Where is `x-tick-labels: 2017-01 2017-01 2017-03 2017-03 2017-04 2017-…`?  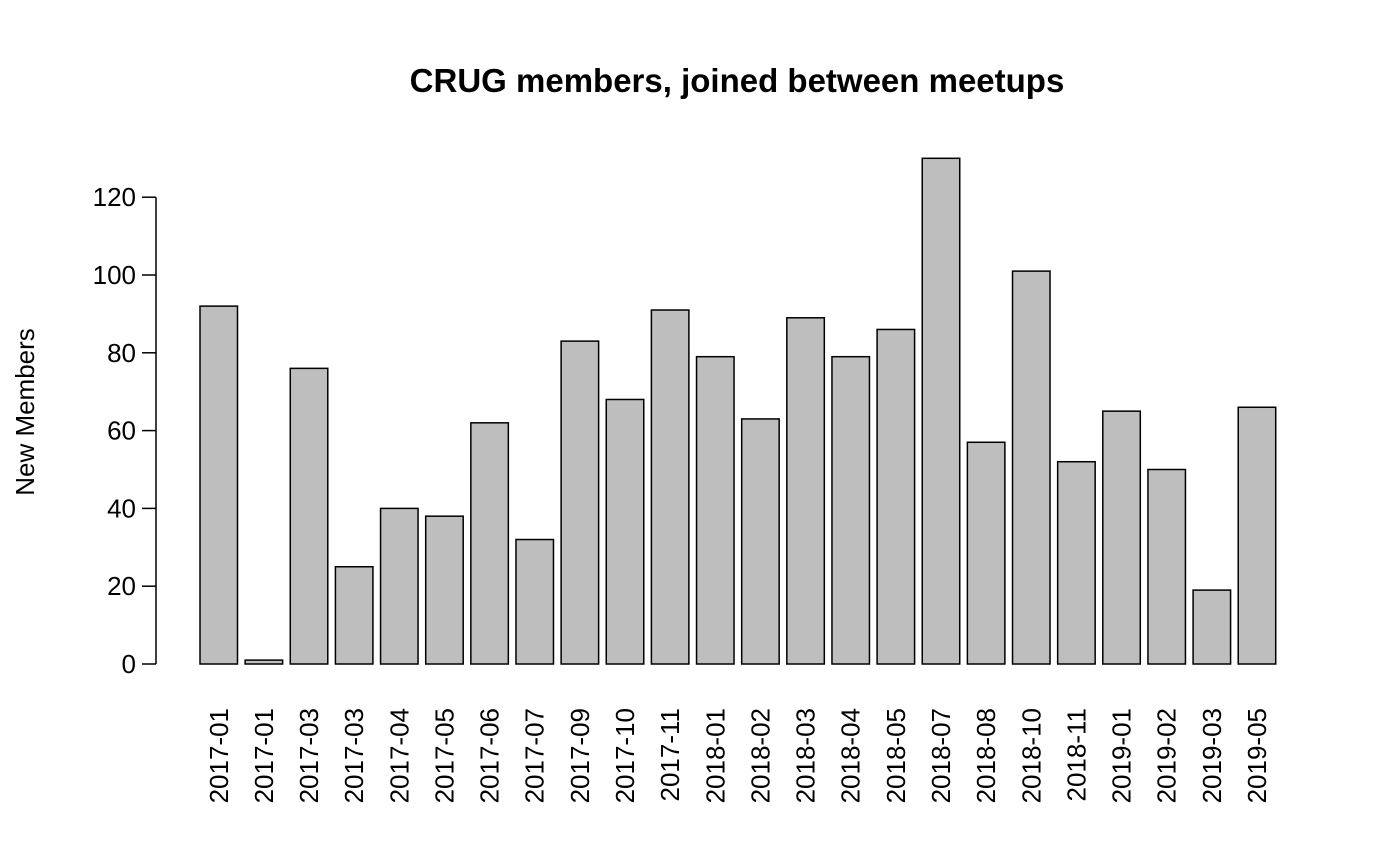
x-tick-labels: 2017-01 2017-01 2017-03 2017-03 2017-04 2017-… is located at coordinates (738, 755).